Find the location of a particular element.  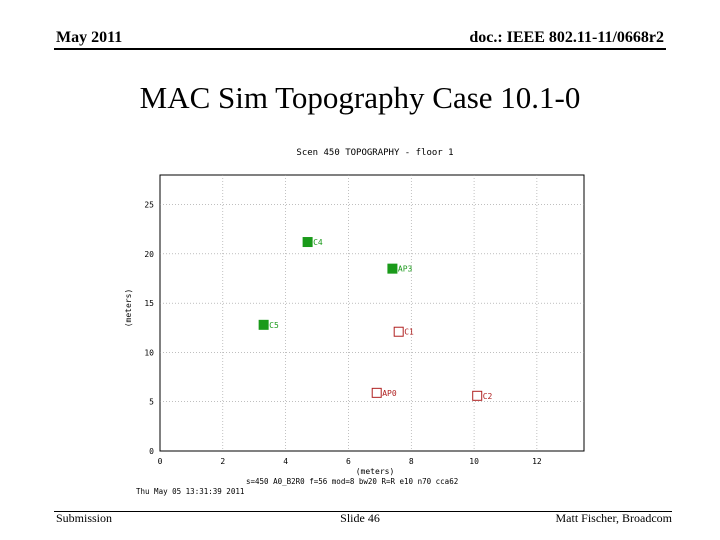

footer-author: Matt Fischer, Broadcom is located at coordinates (614, 518).